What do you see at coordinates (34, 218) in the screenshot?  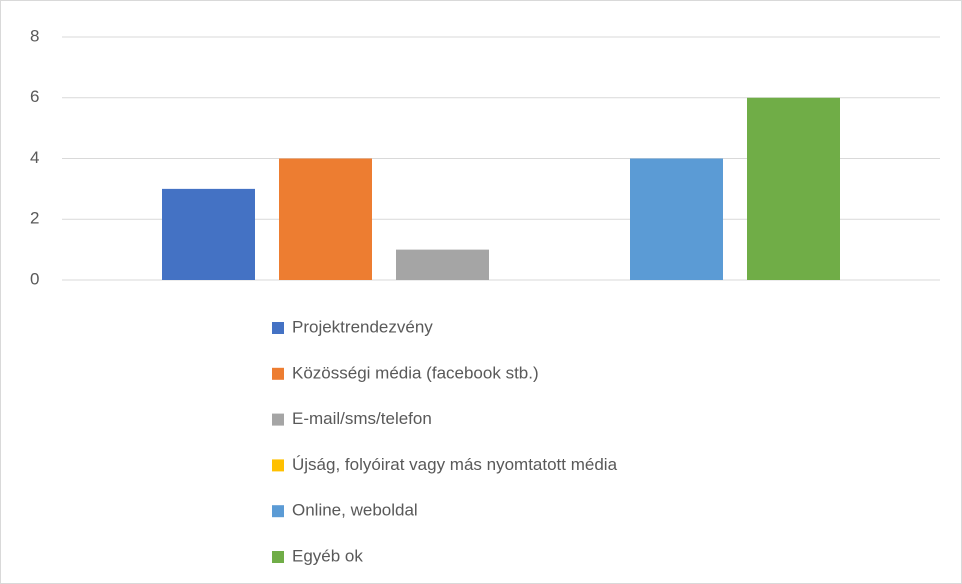 I see `y-tick-label: 2` at bounding box center [34, 218].